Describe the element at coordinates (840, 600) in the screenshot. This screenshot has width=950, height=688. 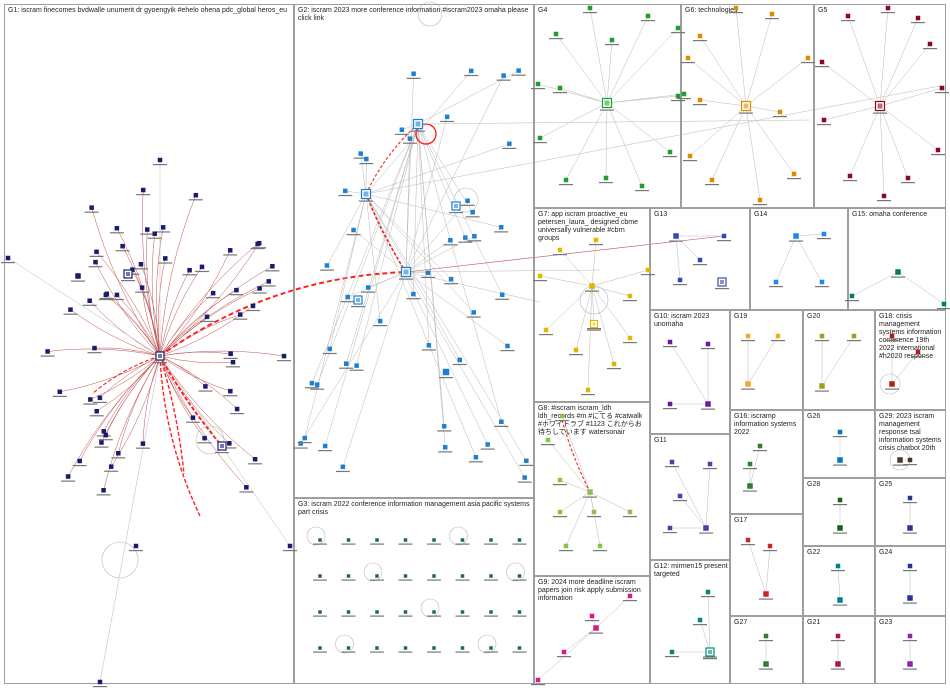
I see `g22-hub-node` at that location.